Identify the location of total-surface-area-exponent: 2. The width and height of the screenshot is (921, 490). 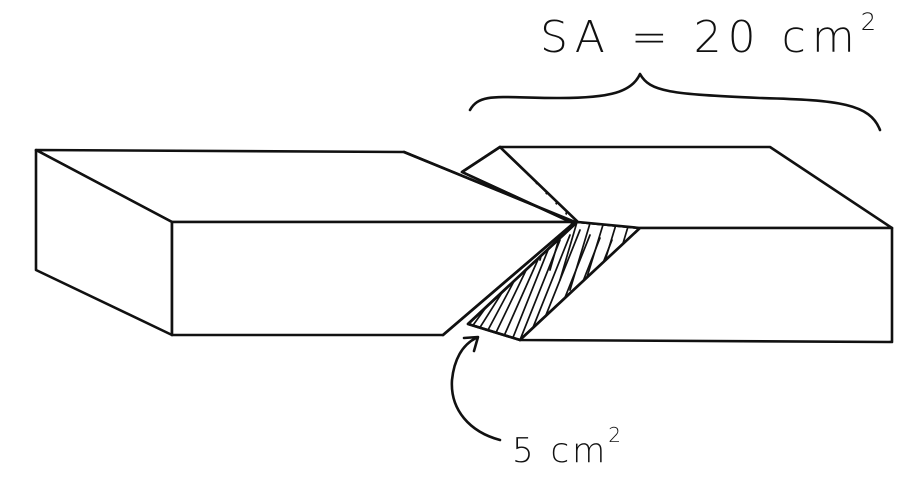
(871, 22).